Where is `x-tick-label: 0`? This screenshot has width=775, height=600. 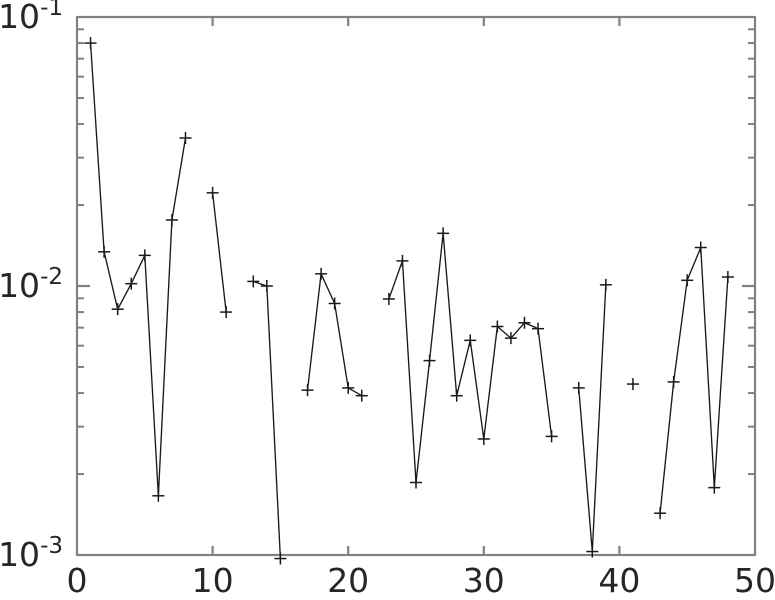 x-tick-label: 0 is located at coordinates (77, 580).